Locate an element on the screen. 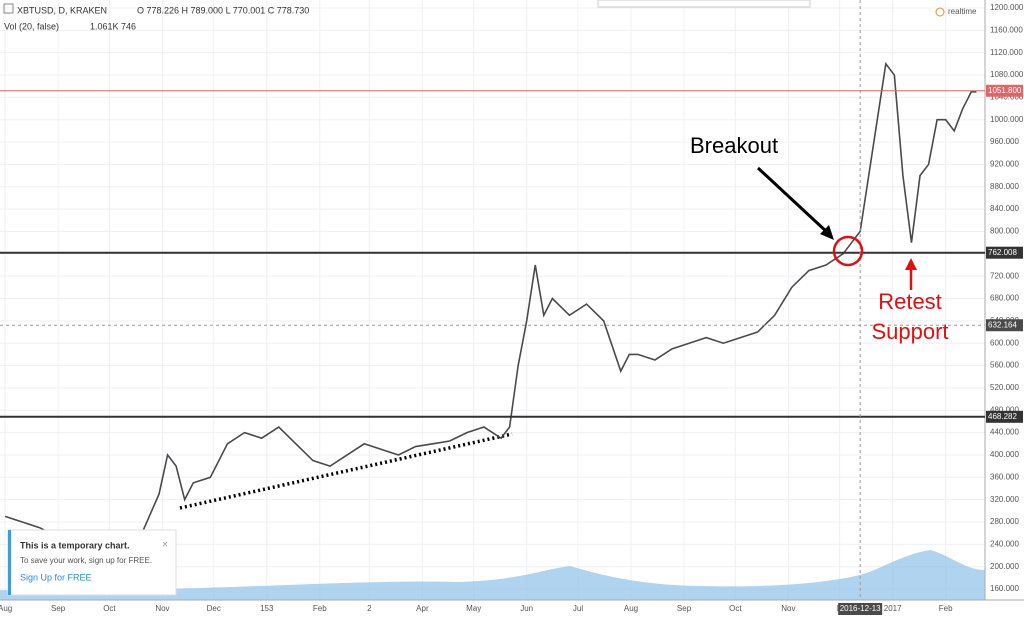 Image resolution: width=1024 pixels, height=617 pixels. y-tick-label: 360.000 is located at coordinates (1004, 476).